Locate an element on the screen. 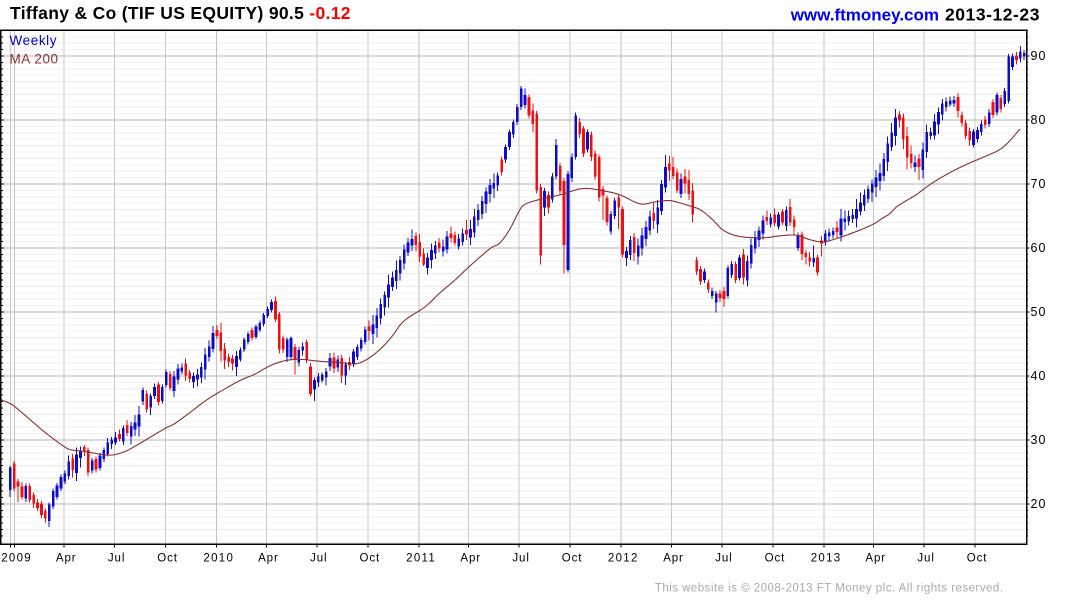 This screenshot has height=600, width=1075. svg-text: 20 is located at coordinates (1039, 504).